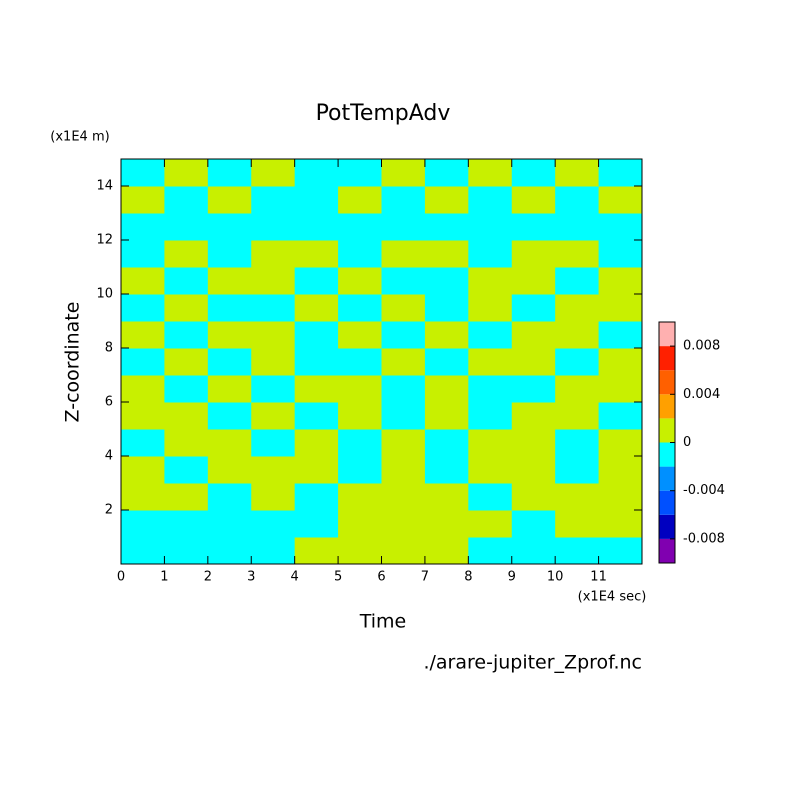  What do you see at coordinates (383, 622) in the screenshot?
I see `x-axis-label: Time` at bounding box center [383, 622].